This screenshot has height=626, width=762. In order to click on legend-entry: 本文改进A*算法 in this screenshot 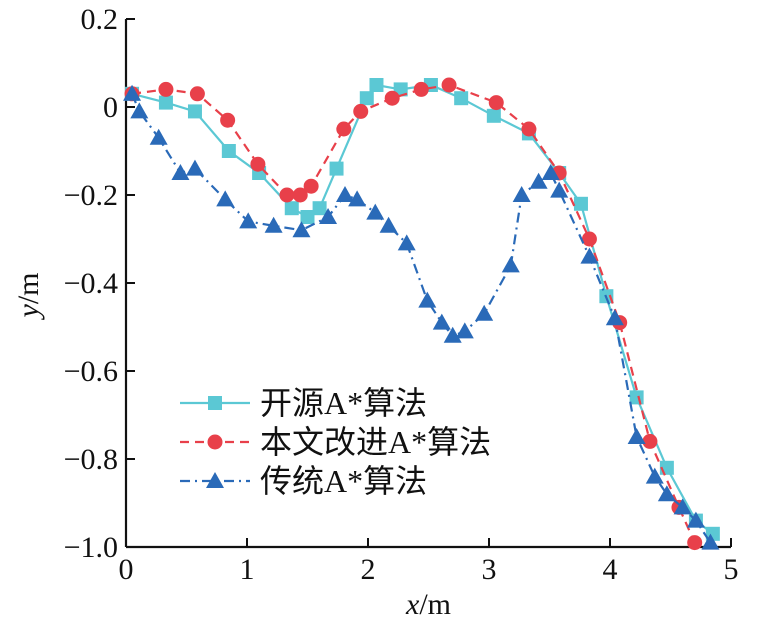, I will do `click(335, 442)`.